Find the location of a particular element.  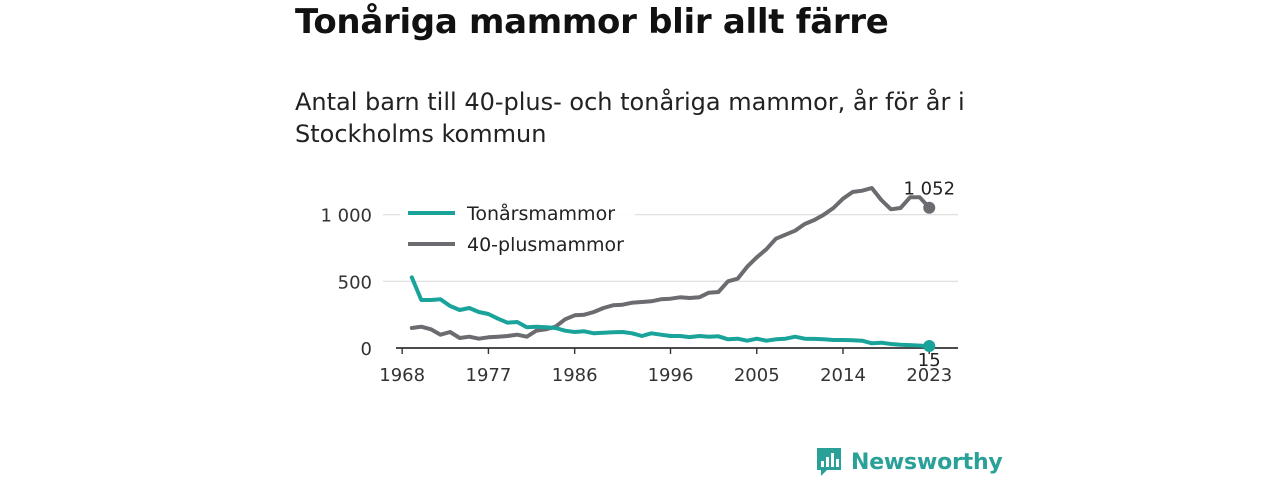

y-axis-ticks: 0 500 1 000 is located at coordinates (346, 283).